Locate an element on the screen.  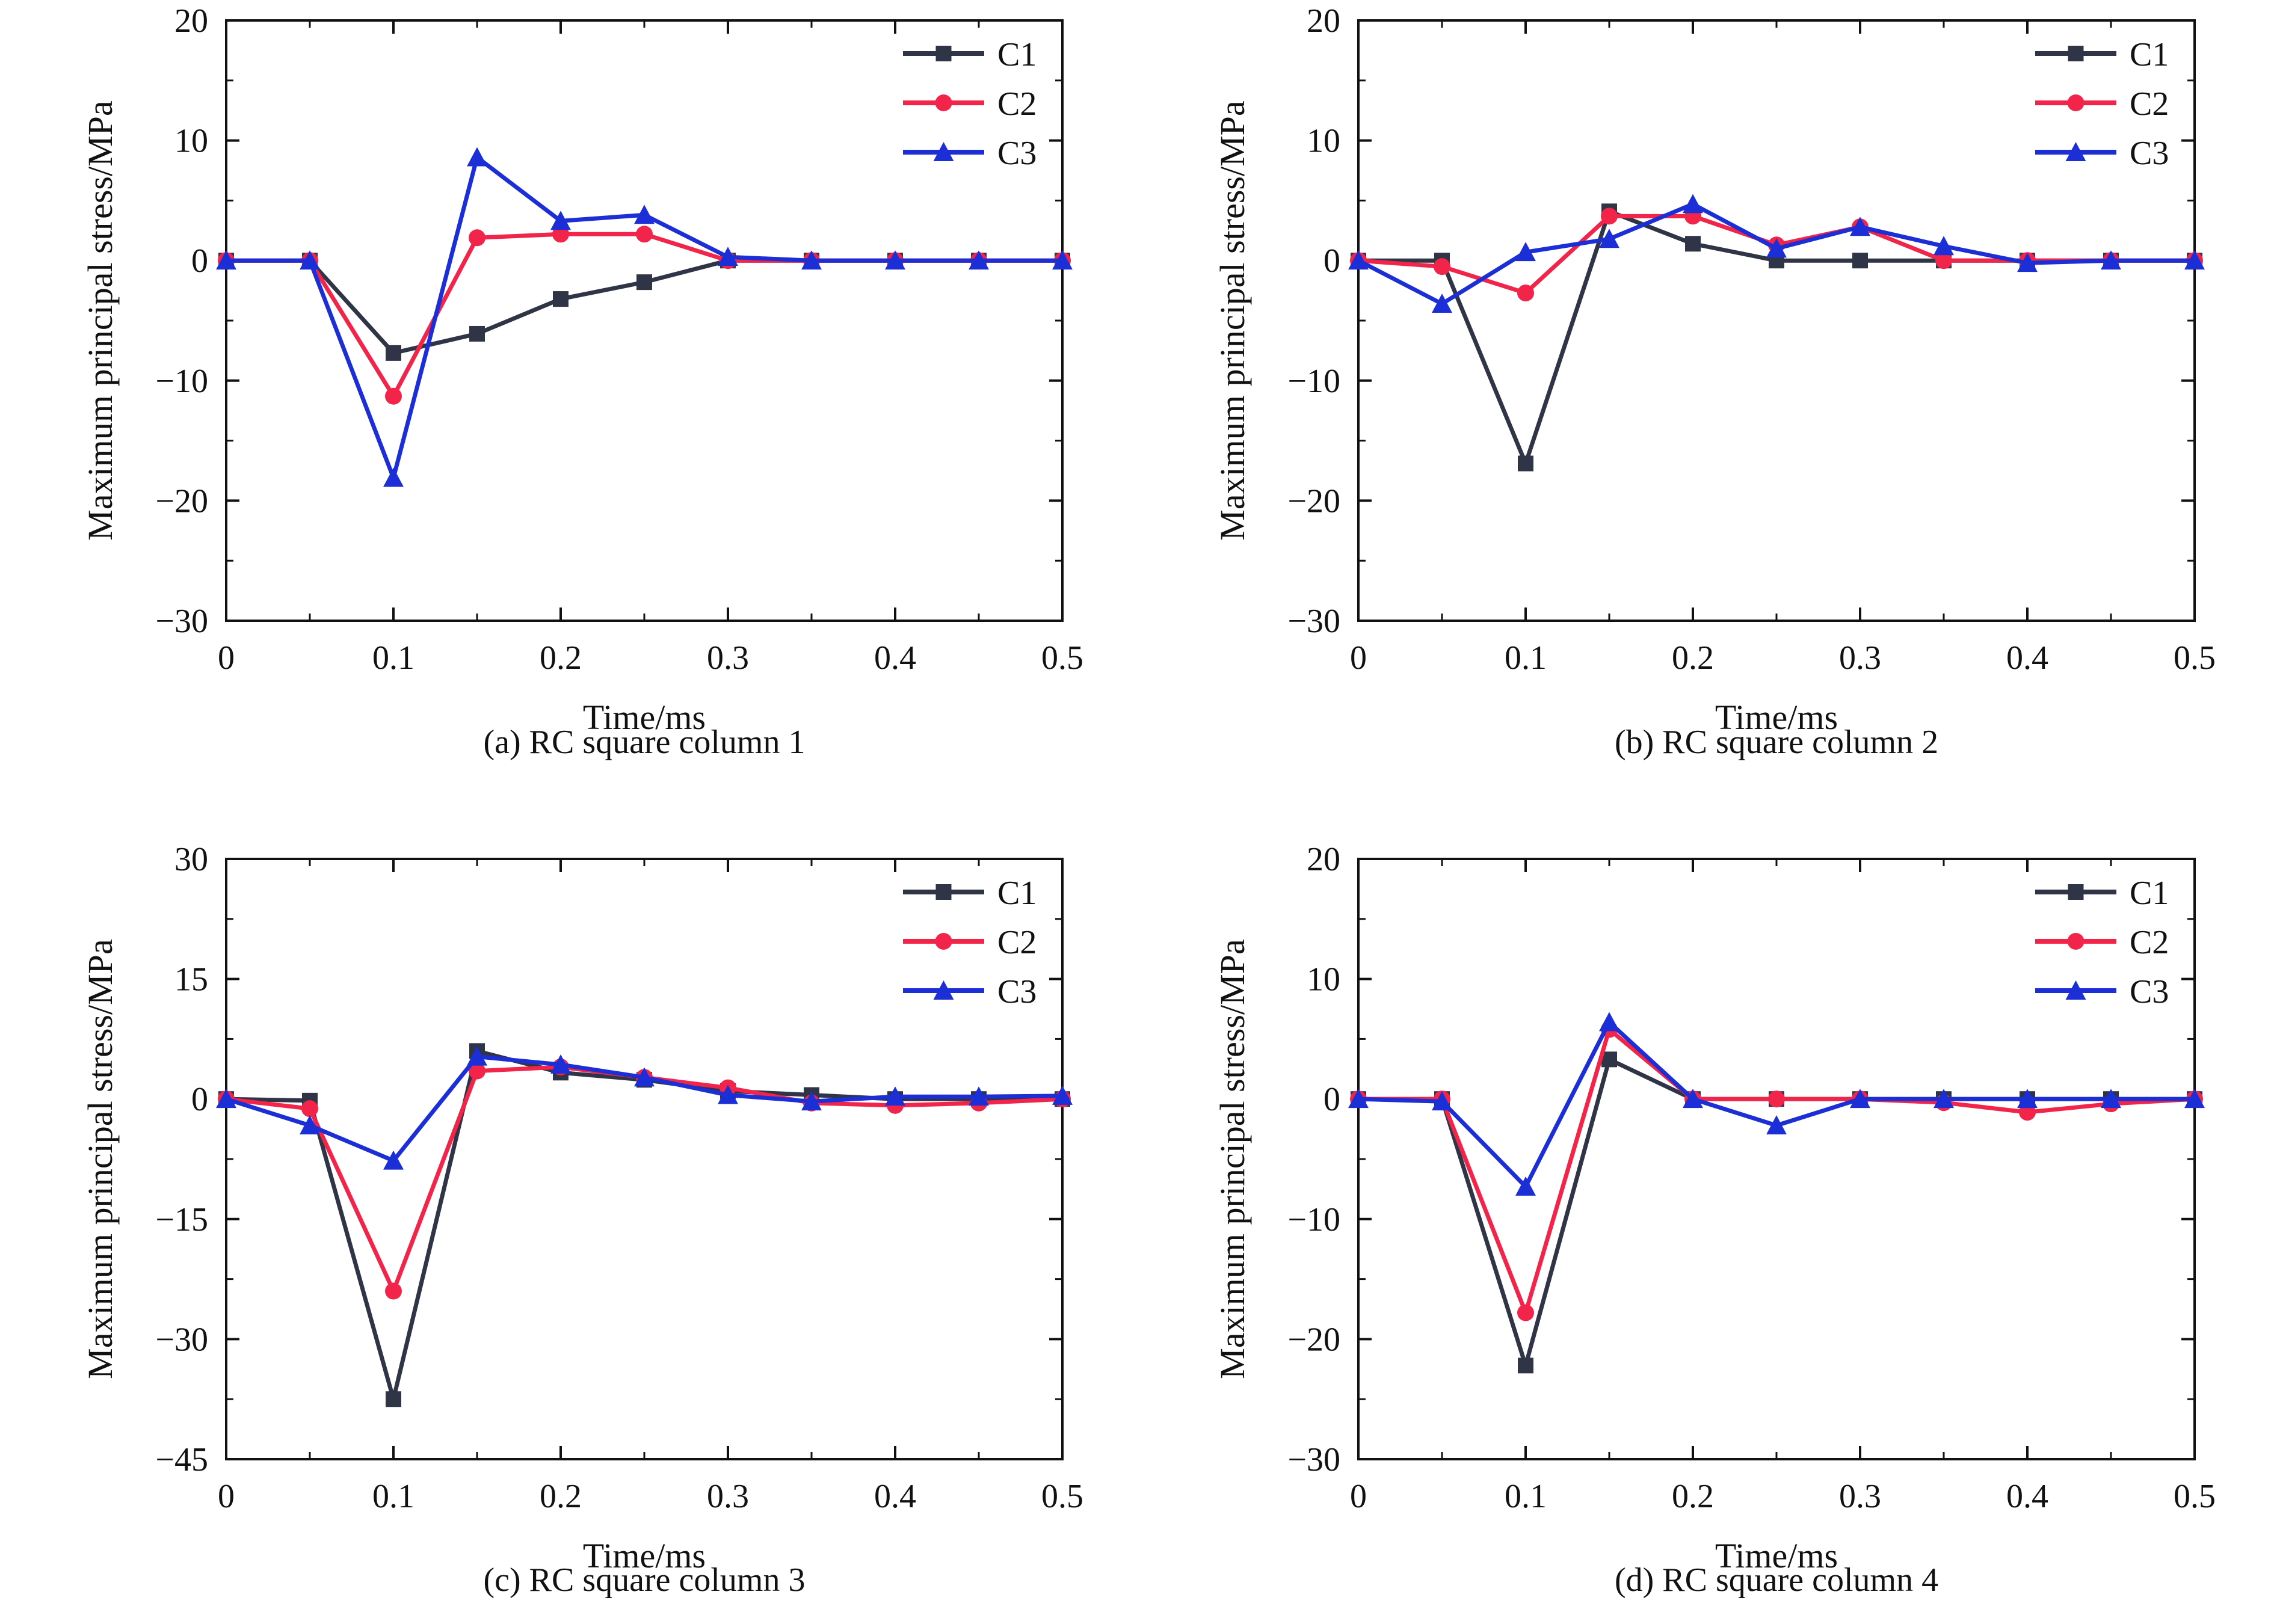
x-axis-label: Time/ms is located at coordinates (1776, 717).